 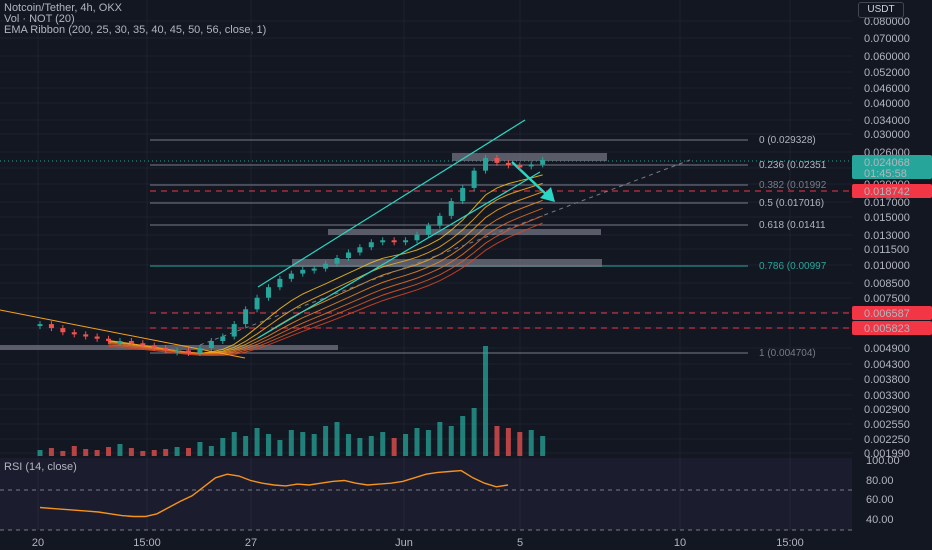 What do you see at coordinates (887, 440) in the screenshot?
I see `price-tick-label: 0.002250` at bounding box center [887, 440].